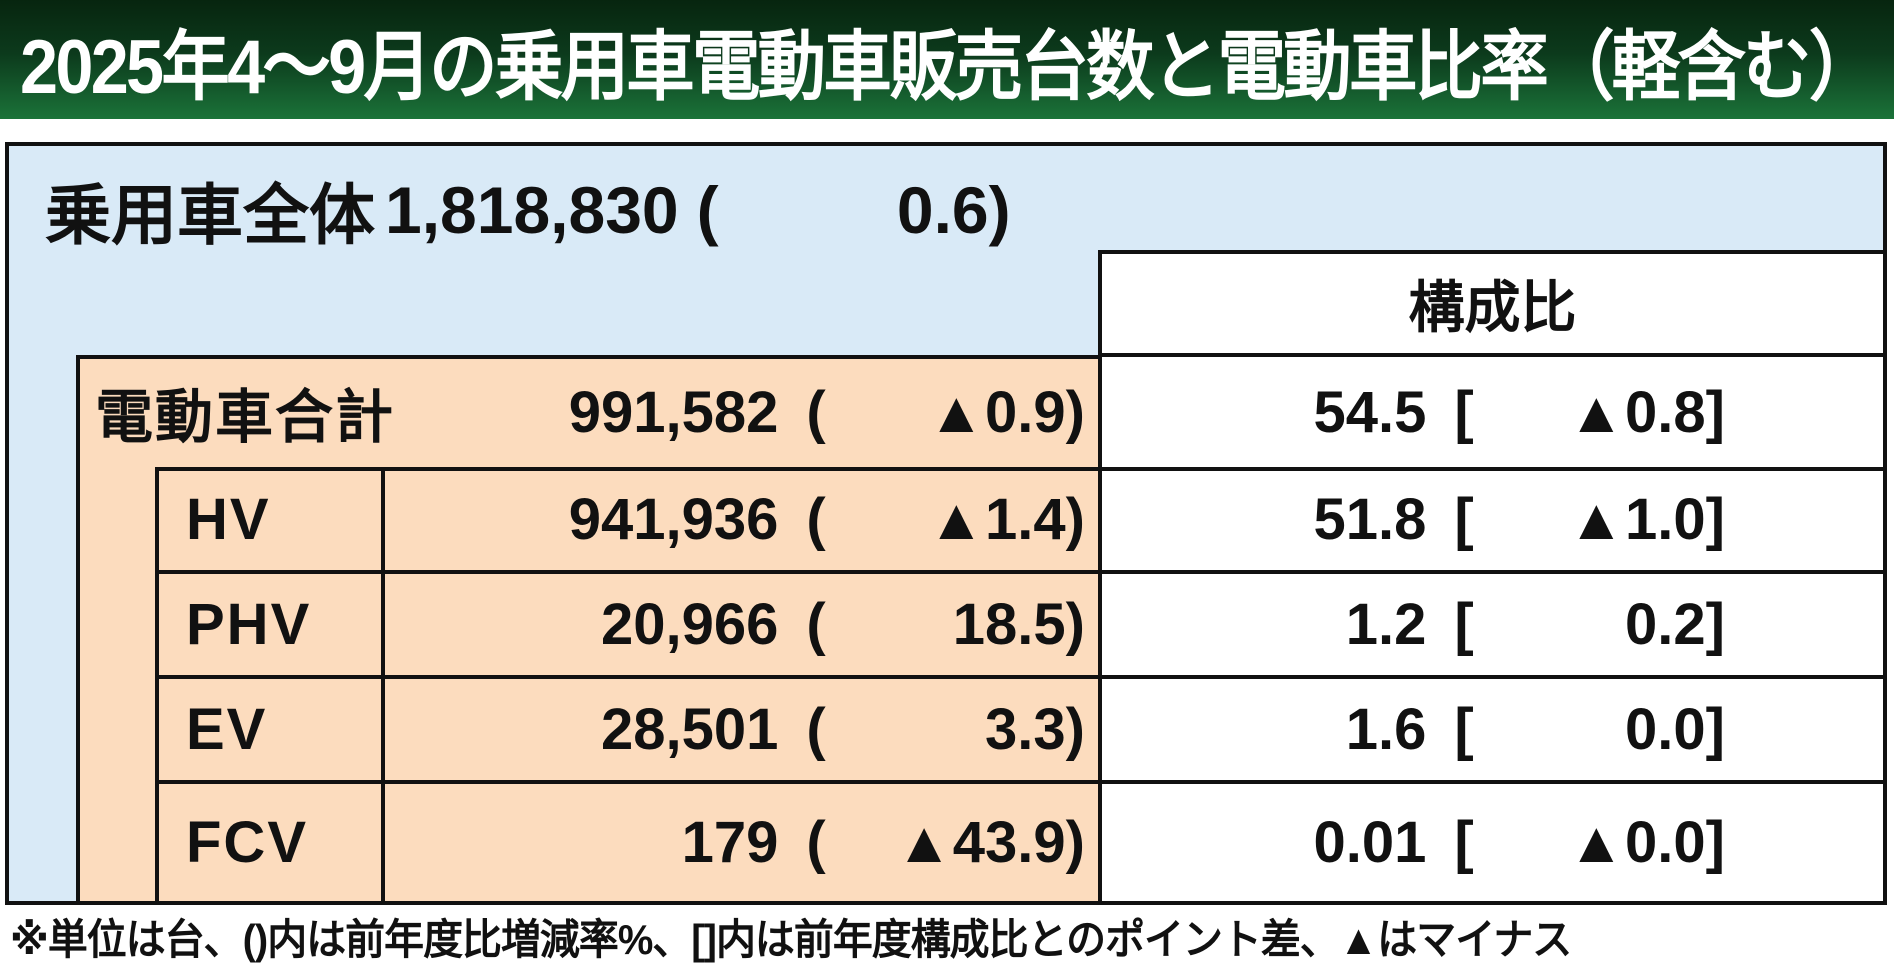  I want to click on units-value: 28,501, so click(689, 729).